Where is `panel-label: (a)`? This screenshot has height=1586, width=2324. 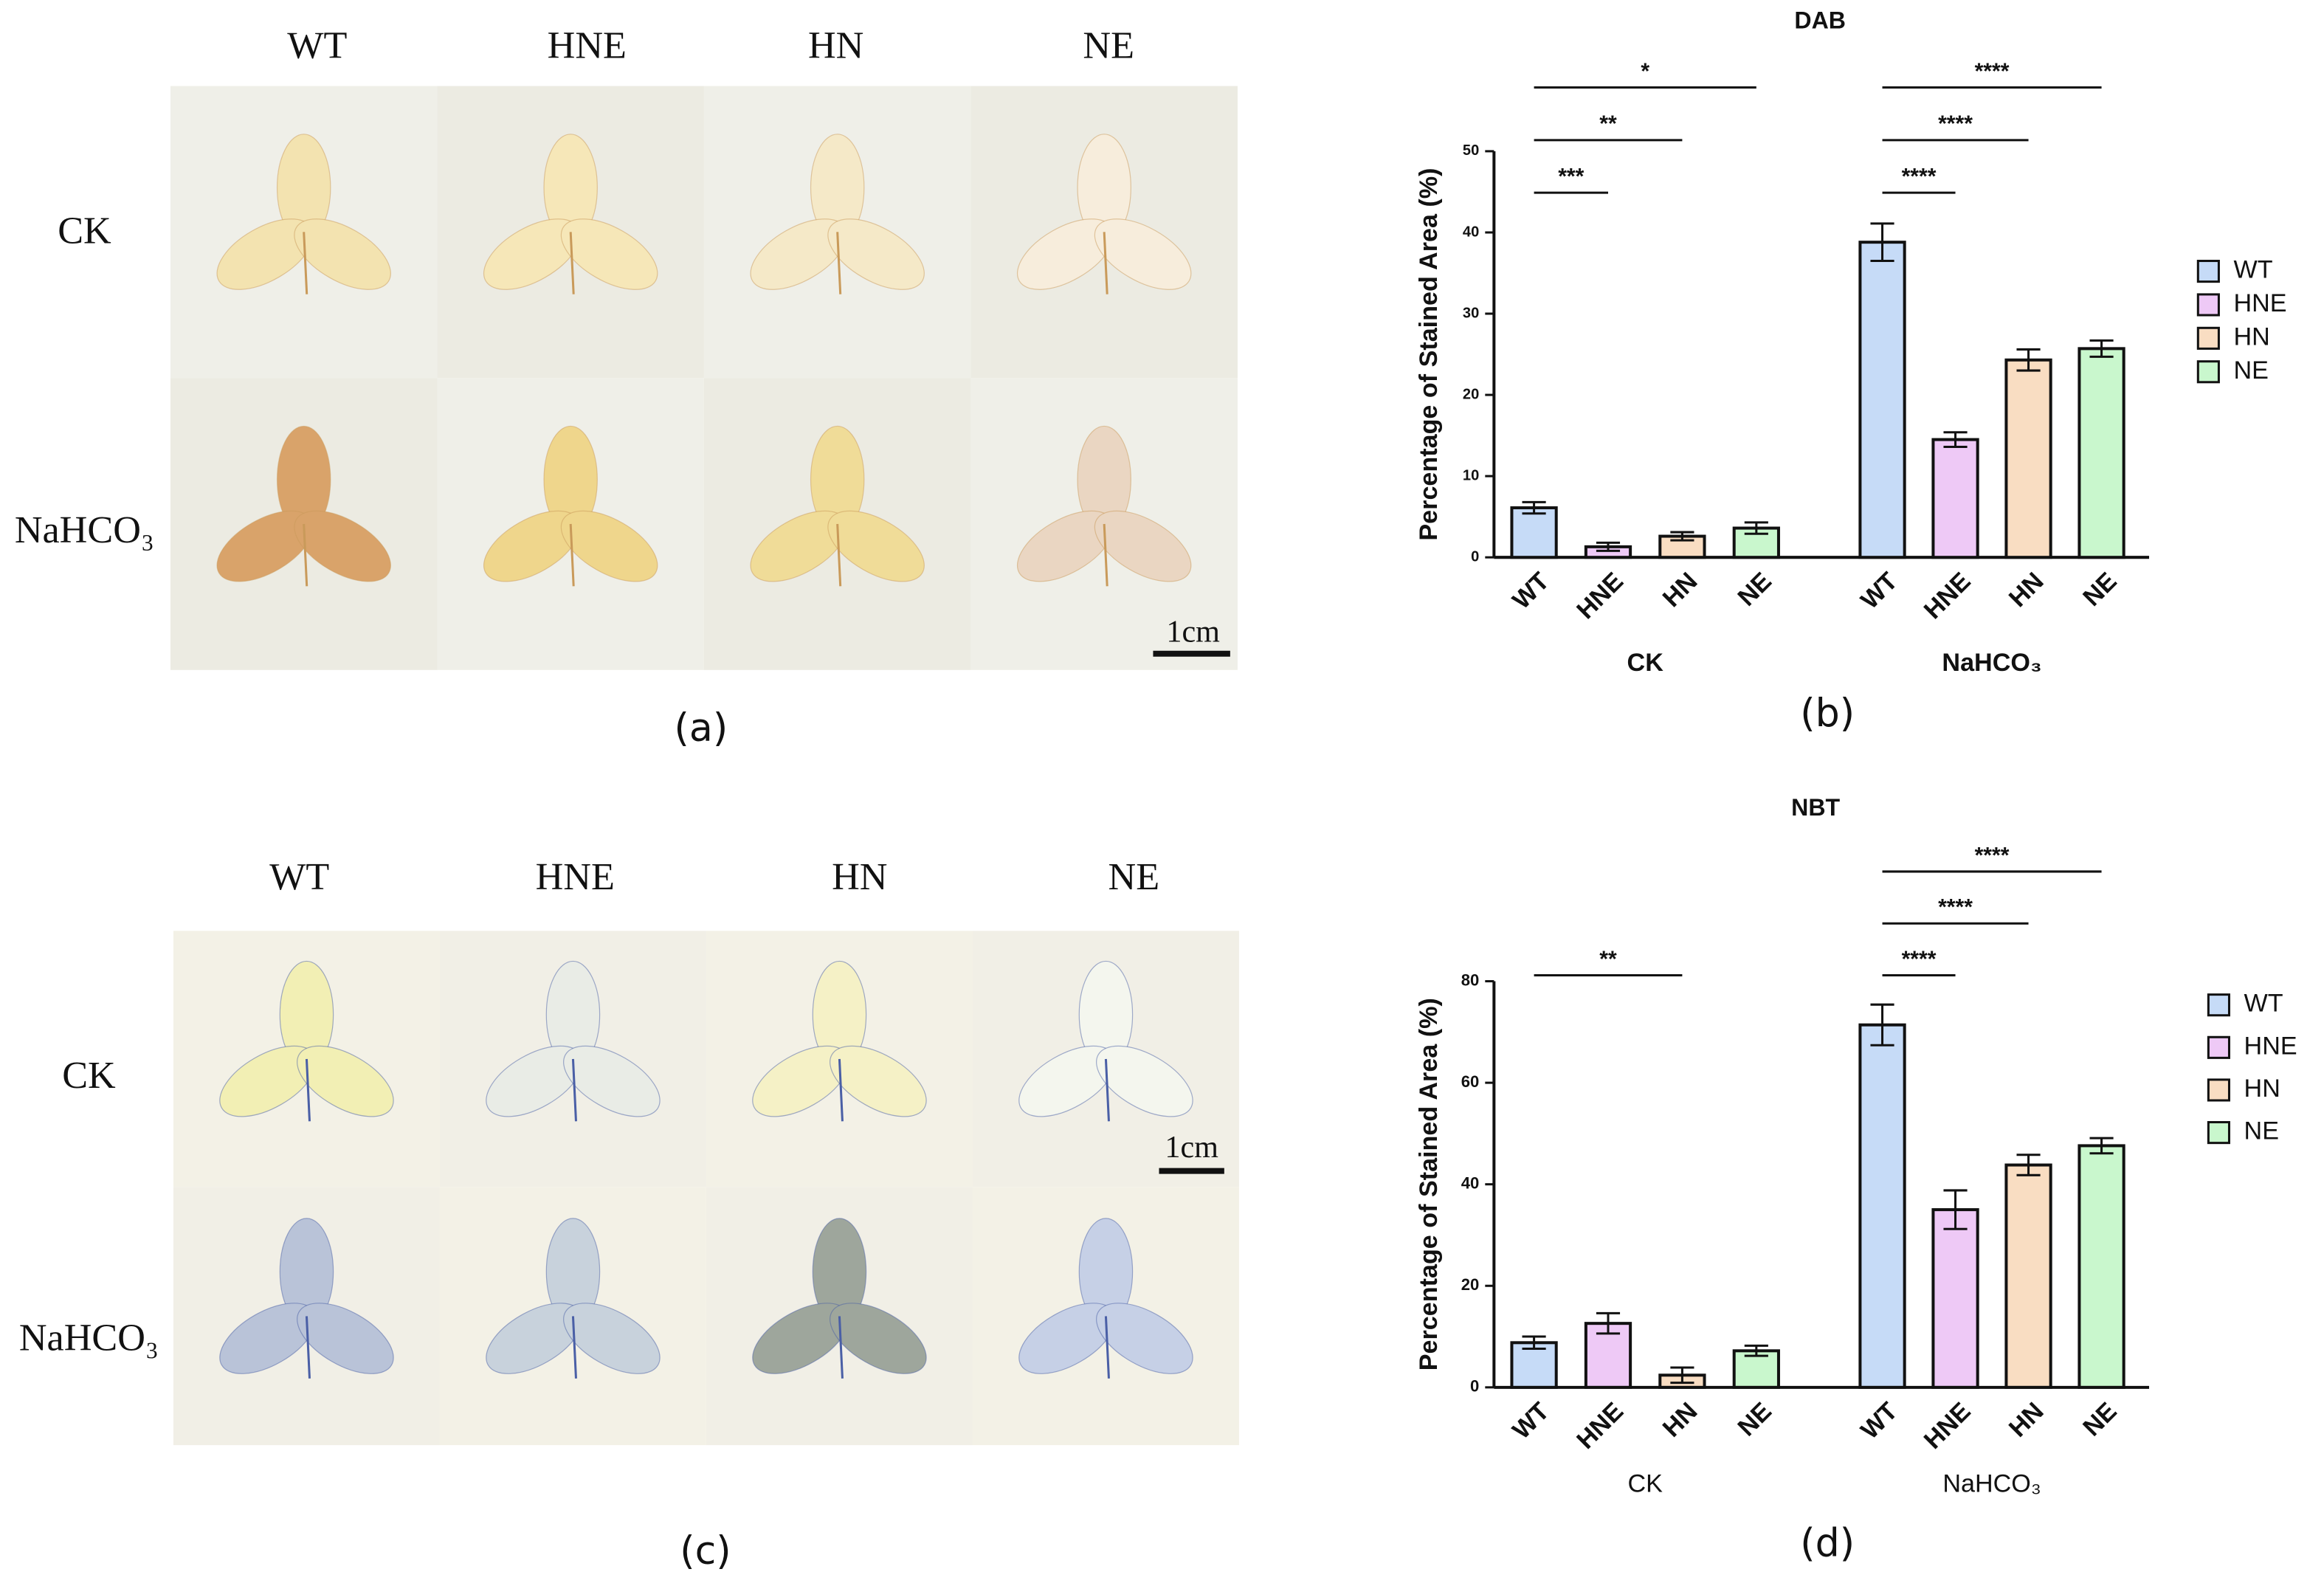
panel-label: (a) is located at coordinates (701, 728).